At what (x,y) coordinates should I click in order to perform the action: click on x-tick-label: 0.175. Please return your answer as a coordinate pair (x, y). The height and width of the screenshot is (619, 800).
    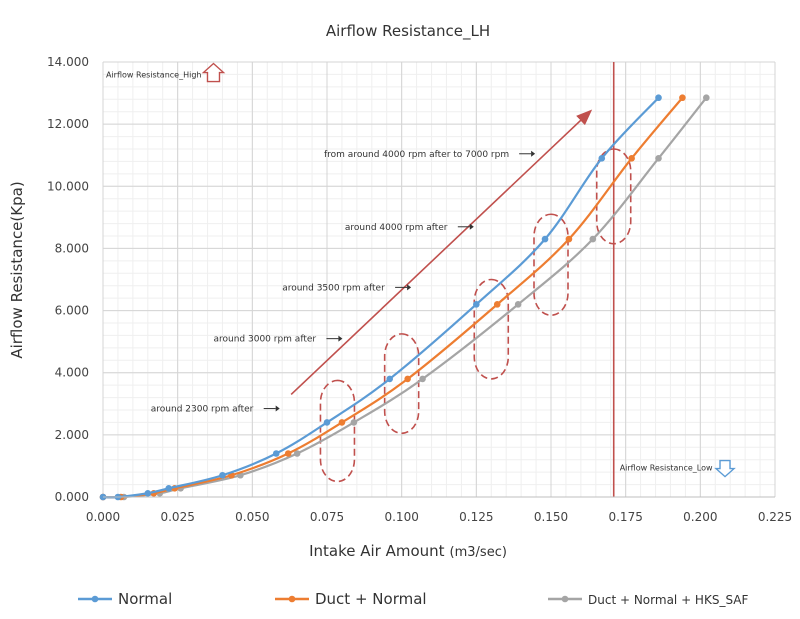
    Looking at the image, I should click on (625, 517).